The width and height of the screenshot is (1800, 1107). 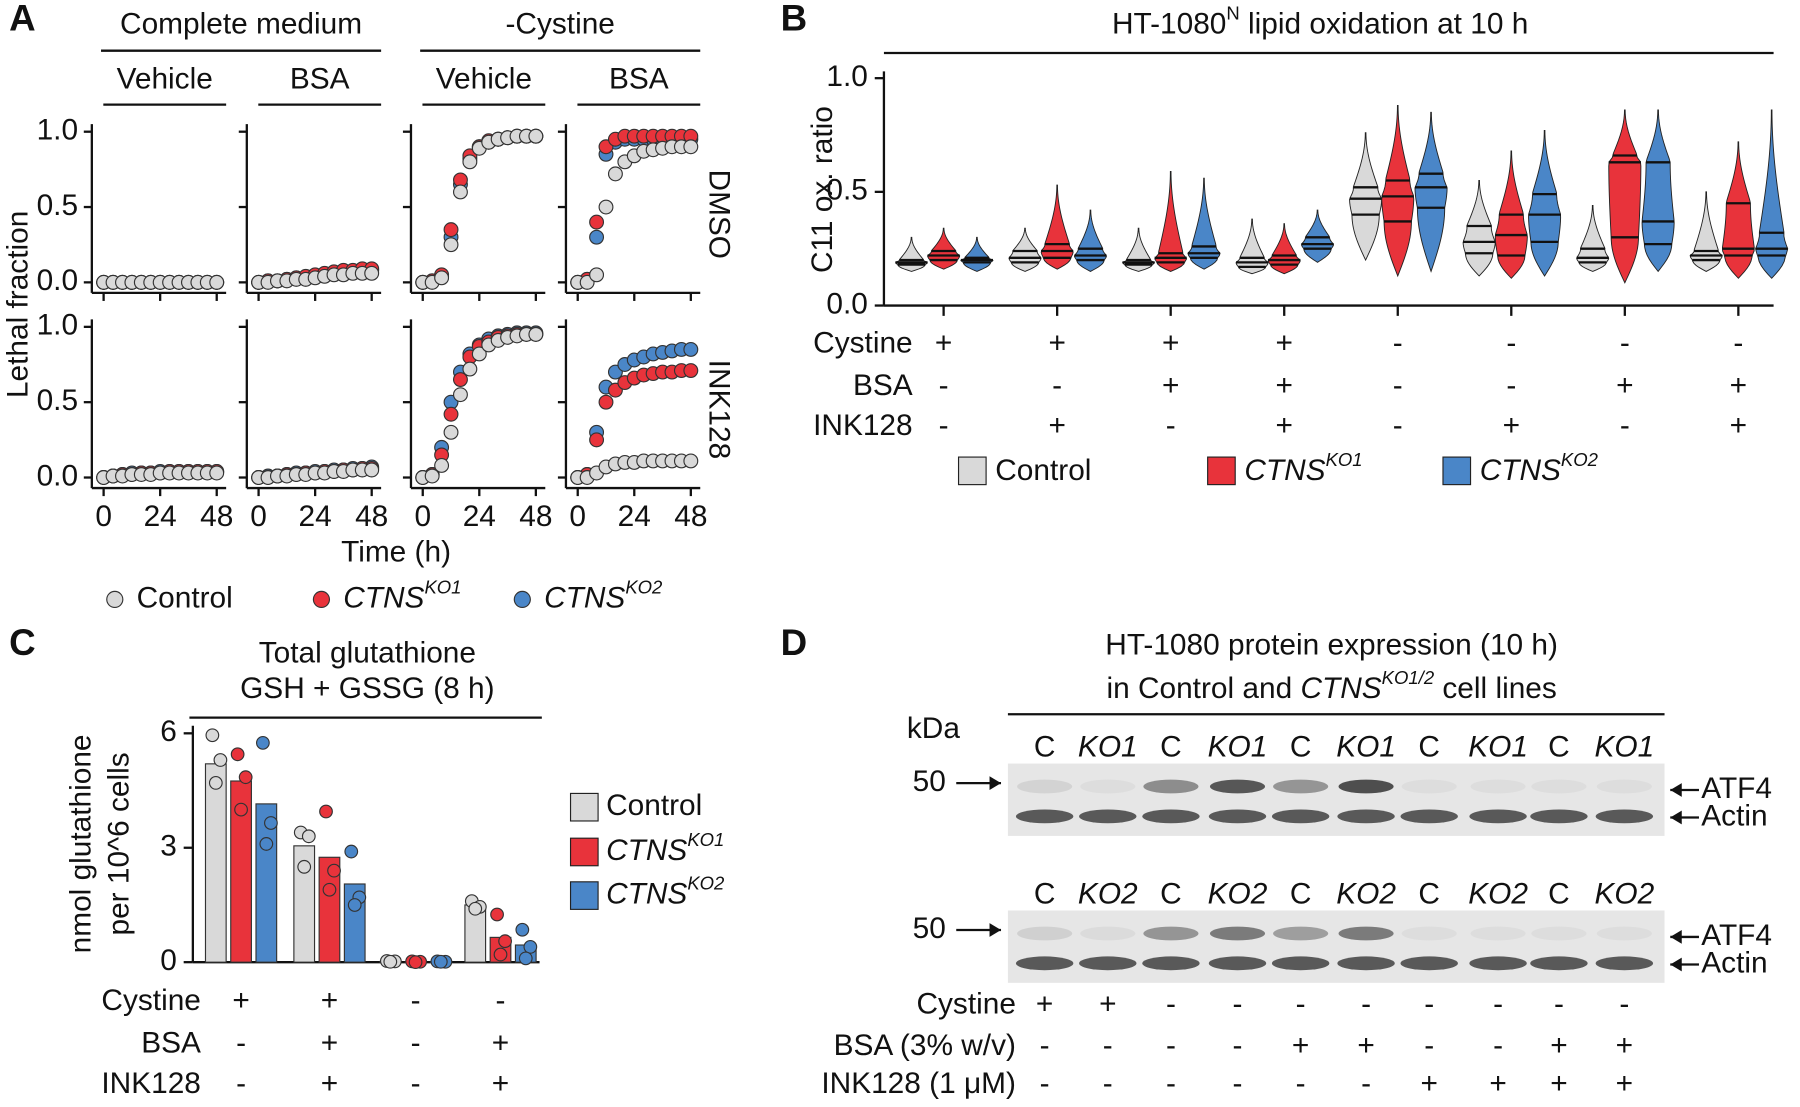 I want to click on text-part: cell lines, so click(x=1495, y=688).